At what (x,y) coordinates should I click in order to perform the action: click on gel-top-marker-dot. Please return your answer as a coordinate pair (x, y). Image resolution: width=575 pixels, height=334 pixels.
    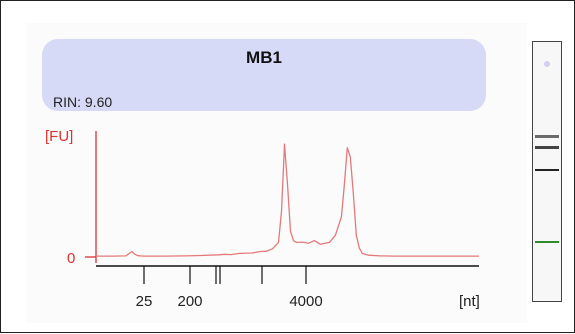
    Looking at the image, I should click on (547, 64).